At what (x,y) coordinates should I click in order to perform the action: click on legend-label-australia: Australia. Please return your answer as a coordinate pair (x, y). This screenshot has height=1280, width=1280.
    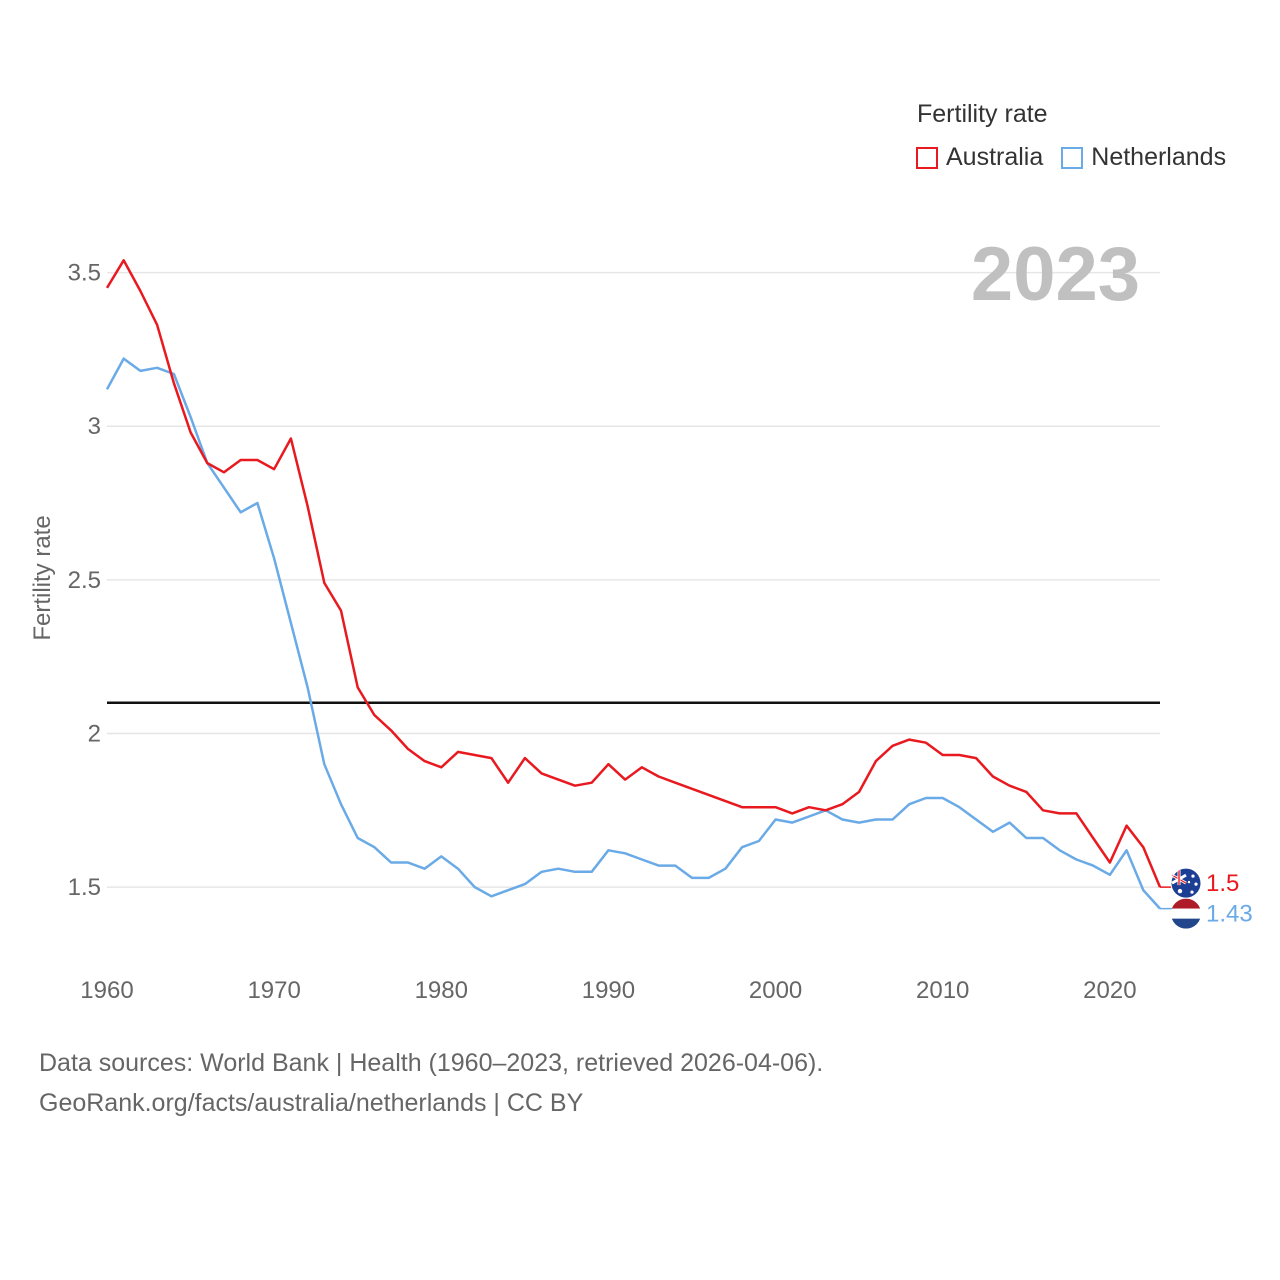
    Looking at the image, I should click on (995, 157).